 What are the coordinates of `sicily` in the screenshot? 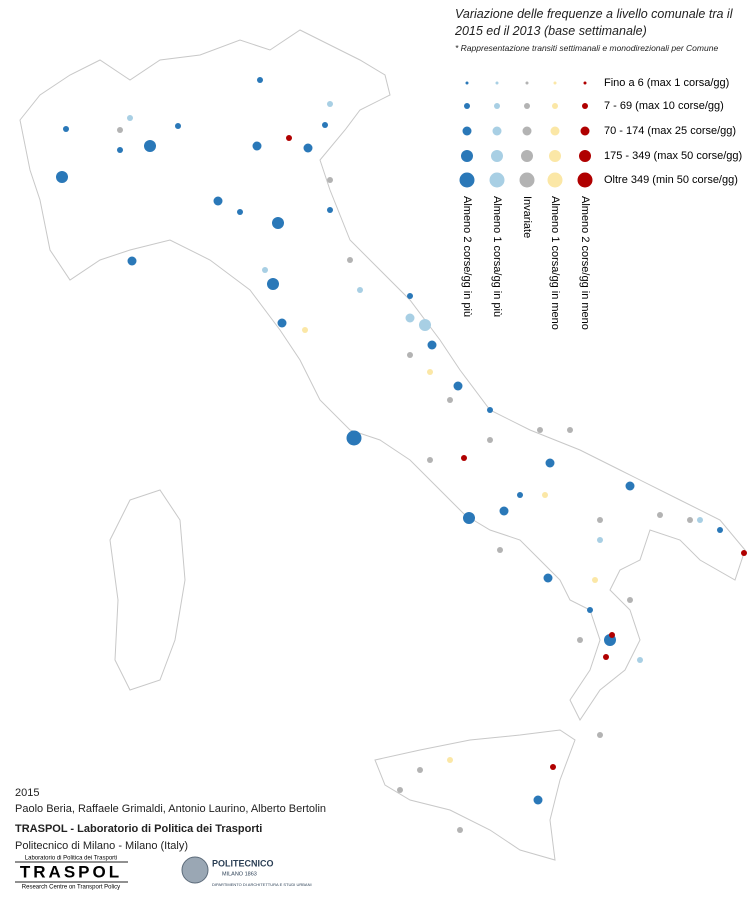 It's located at (475, 795).